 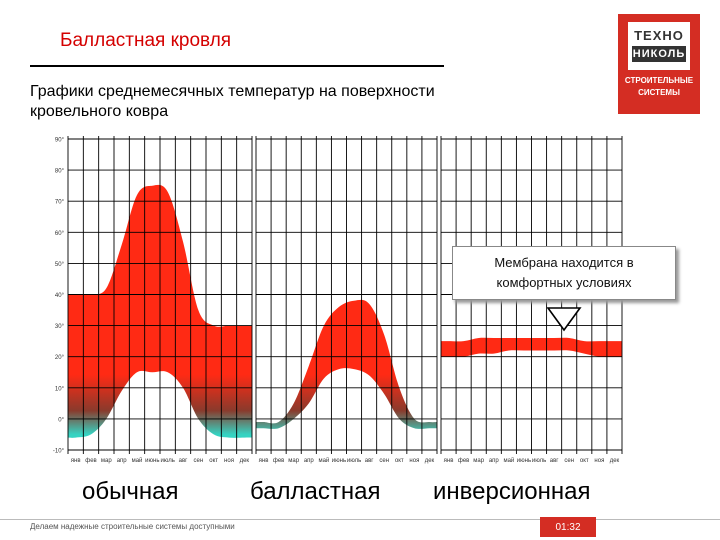 What do you see at coordinates (568, 527) in the screenshot?
I see `page-number: 01:32` at bounding box center [568, 527].